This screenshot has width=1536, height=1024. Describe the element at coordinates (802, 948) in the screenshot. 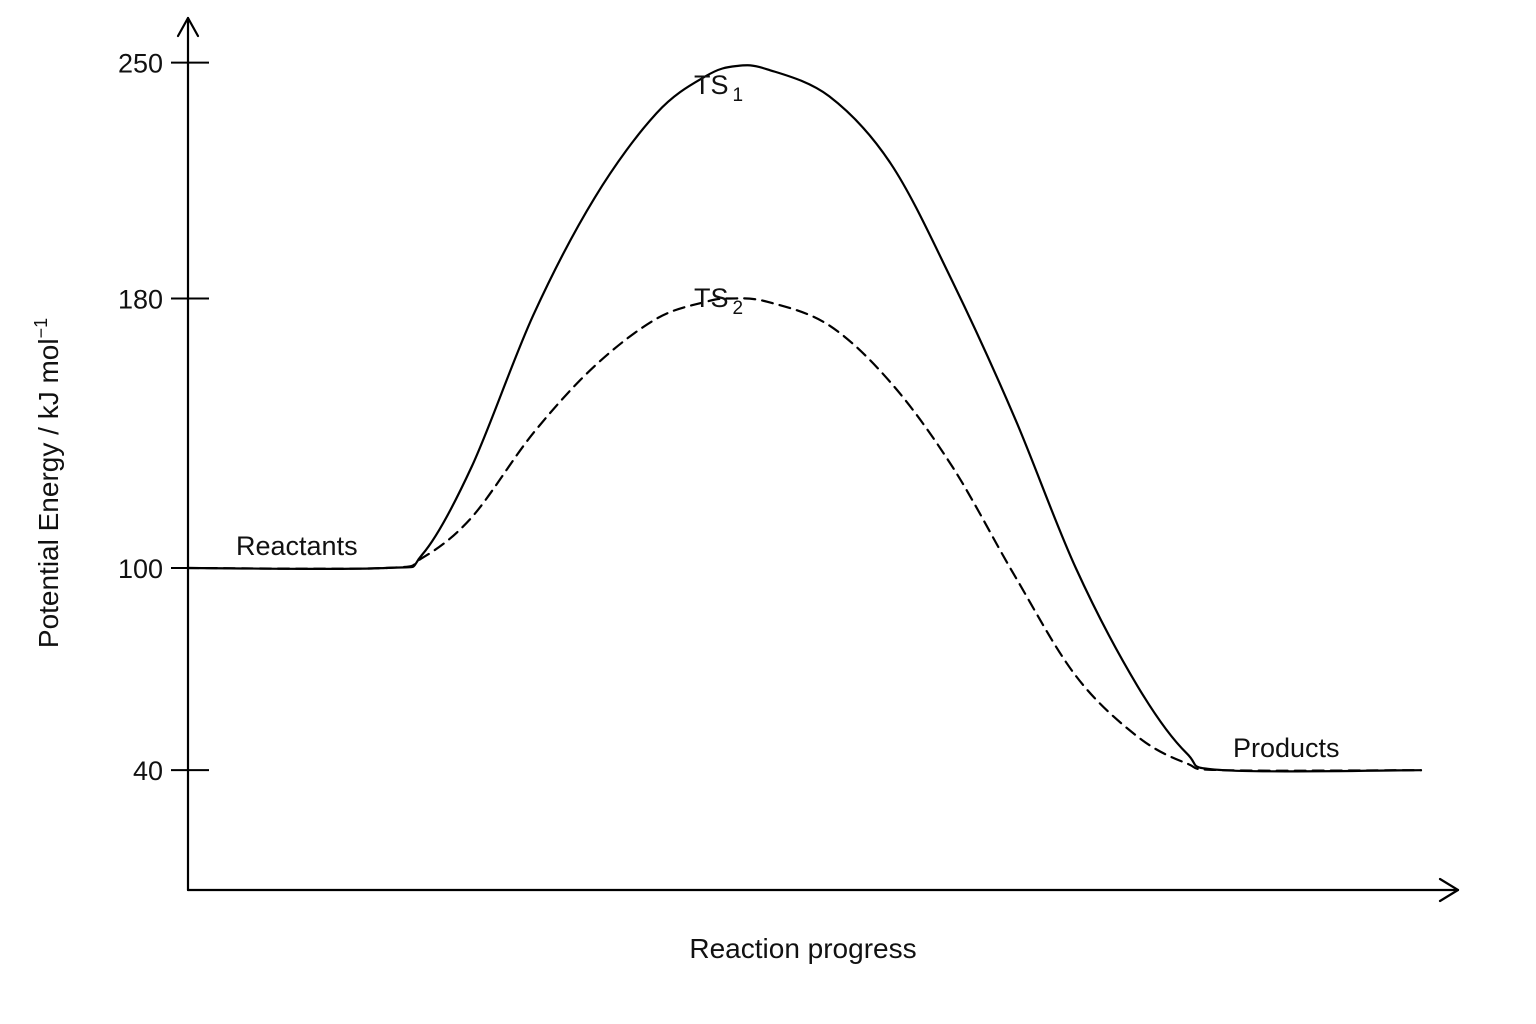

I see `x-axis-title: Reaction progress` at that location.